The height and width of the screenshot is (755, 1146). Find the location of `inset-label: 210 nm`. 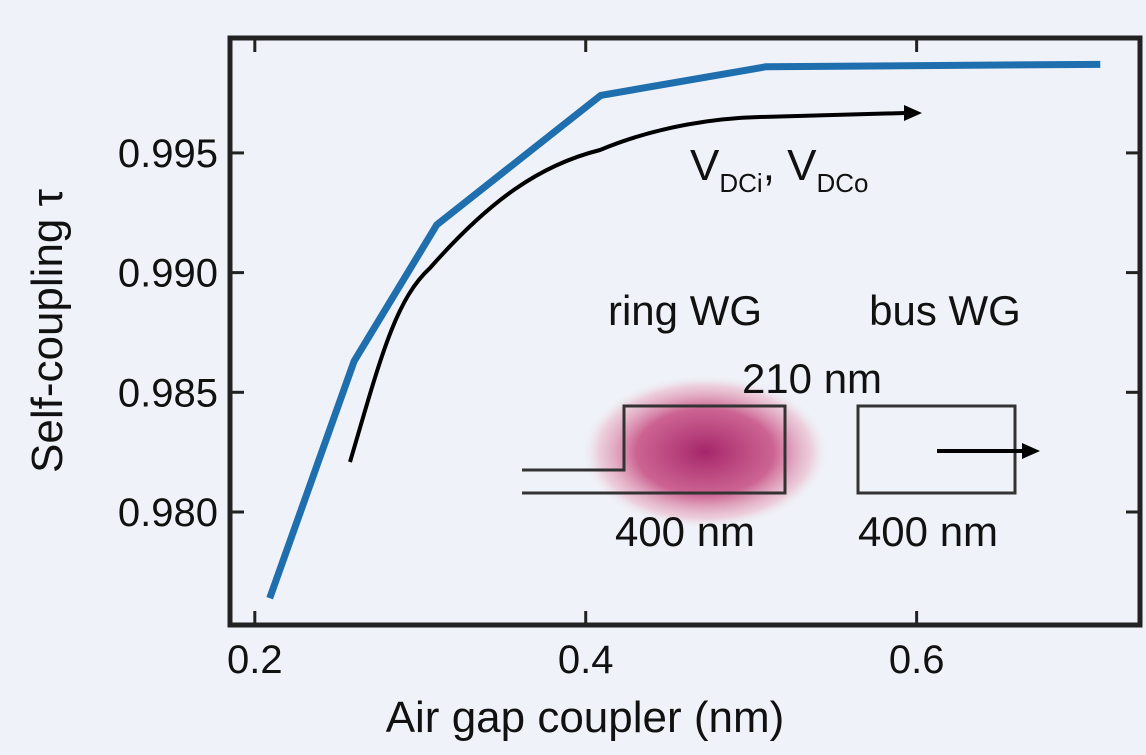

inset-label: 210 nm is located at coordinates (812, 378).